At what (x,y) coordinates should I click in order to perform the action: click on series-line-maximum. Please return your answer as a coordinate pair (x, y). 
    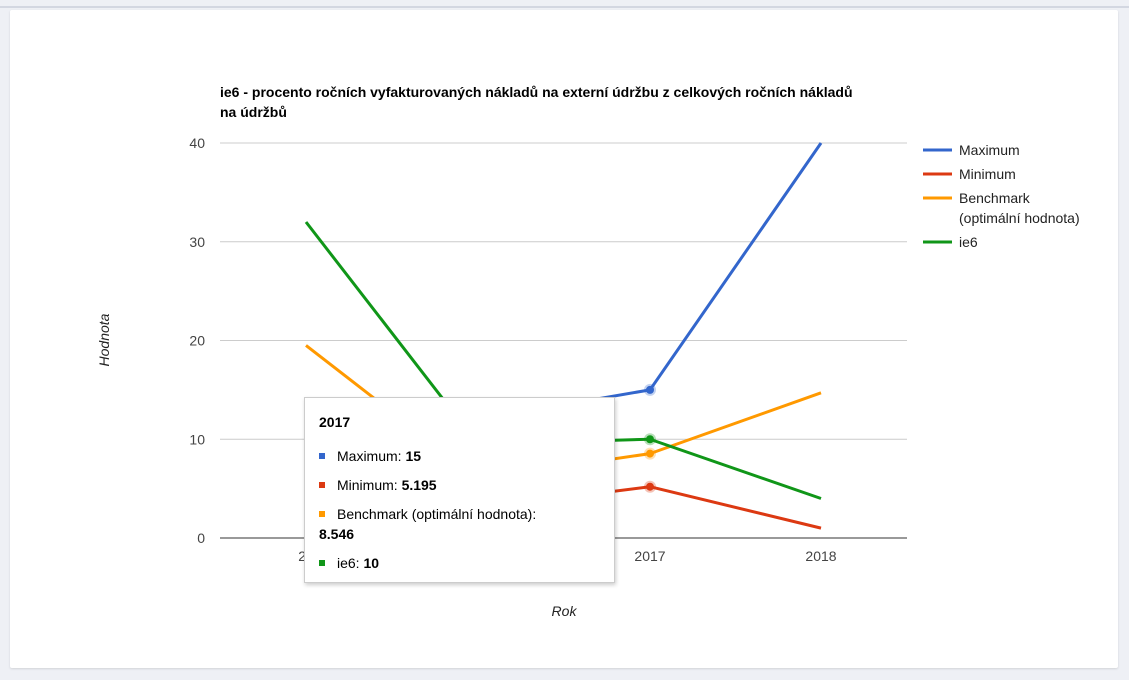
    Looking at the image, I should click on (650, 281).